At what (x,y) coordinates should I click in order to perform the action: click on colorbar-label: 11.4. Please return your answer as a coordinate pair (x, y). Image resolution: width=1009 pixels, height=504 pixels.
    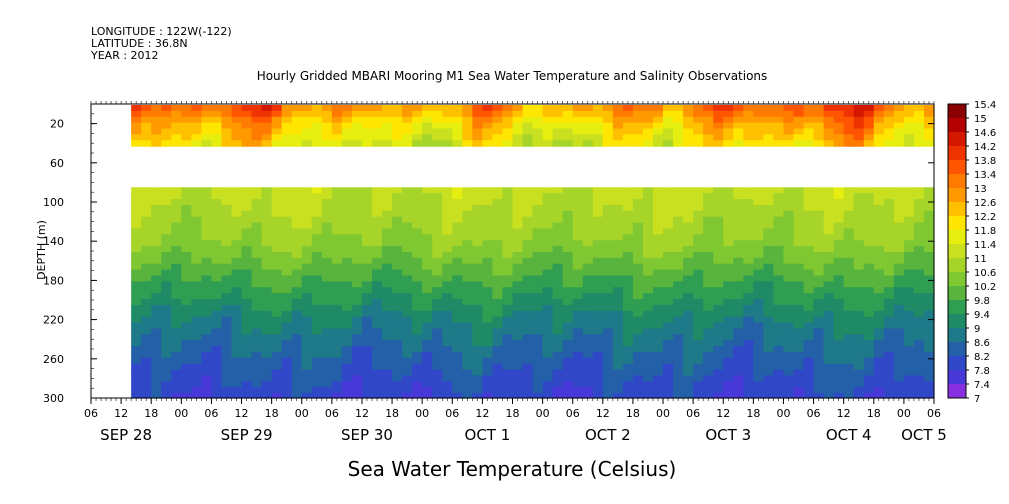
    Looking at the image, I should click on (985, 245).